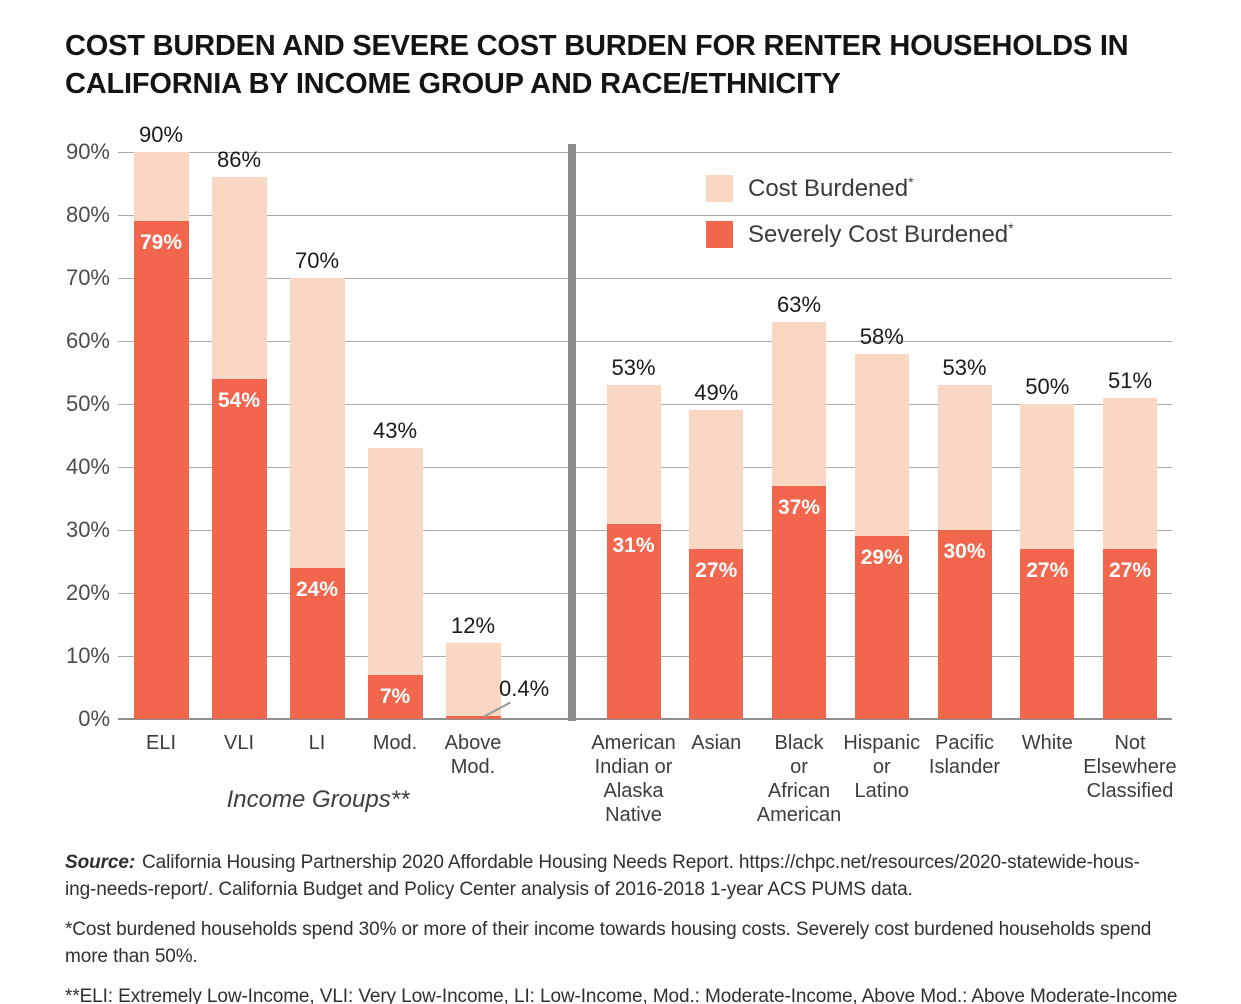 The width and height of the screenshot is (1241, 1004). I want to click on total-value-label-li: 70%, so click(317, 260).